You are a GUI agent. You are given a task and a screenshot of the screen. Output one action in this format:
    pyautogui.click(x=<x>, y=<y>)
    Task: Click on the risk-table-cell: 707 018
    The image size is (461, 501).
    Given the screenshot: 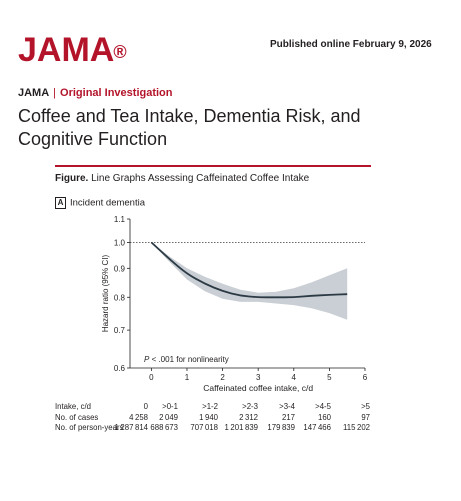 What is the action you would take?
    pyautogui.click(x=204, y=427)
    